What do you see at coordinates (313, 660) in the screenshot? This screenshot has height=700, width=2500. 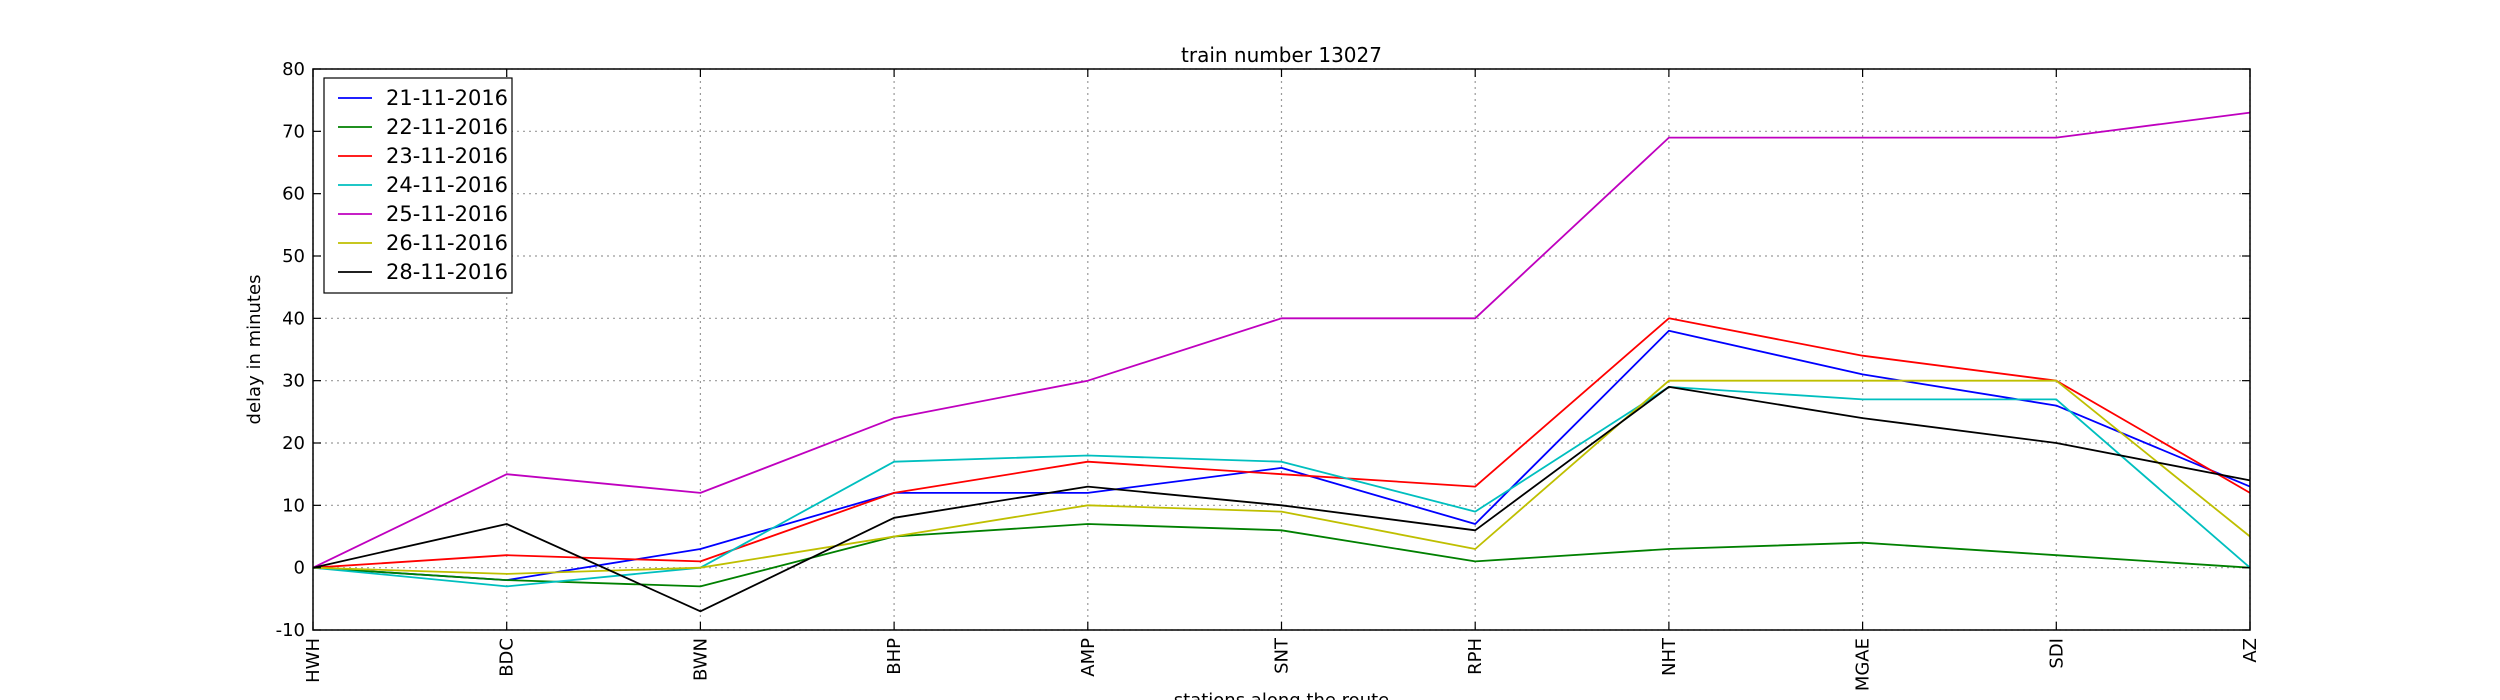 I see `x-tick-label: HWH` at bounding box center [313, 660].